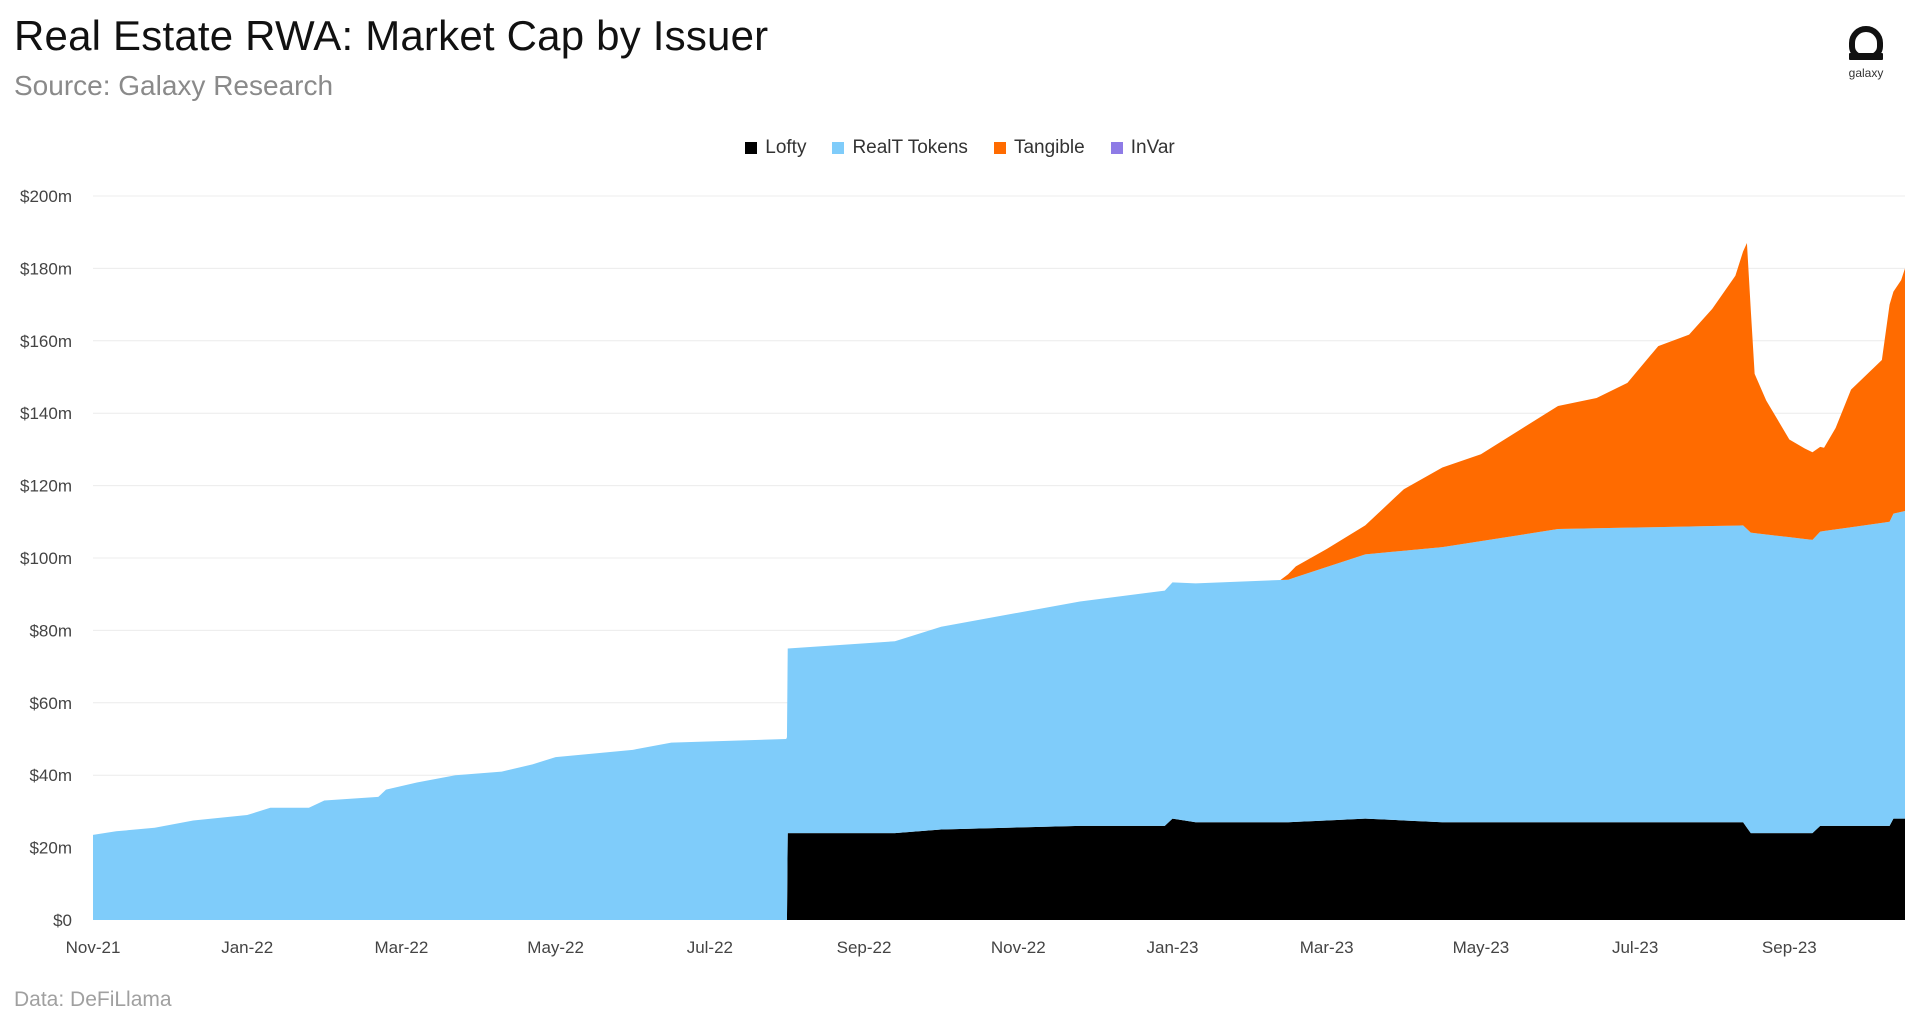 This screenshot has height=1028, width=1920. What do you see at coordinates (46, 486) in the screenshot?
I see `y-tick-label: $120m` at bounding box center [46, 486].